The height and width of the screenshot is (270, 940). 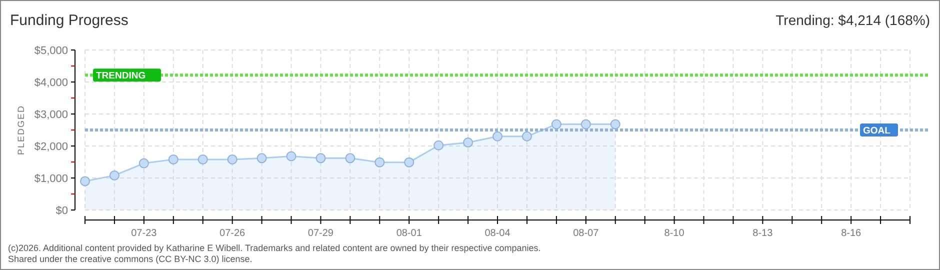 What do you see at coordinates (62, 211) in the screenshot?
I see `y-tick-label: $0` at bounding box center [62, 211].